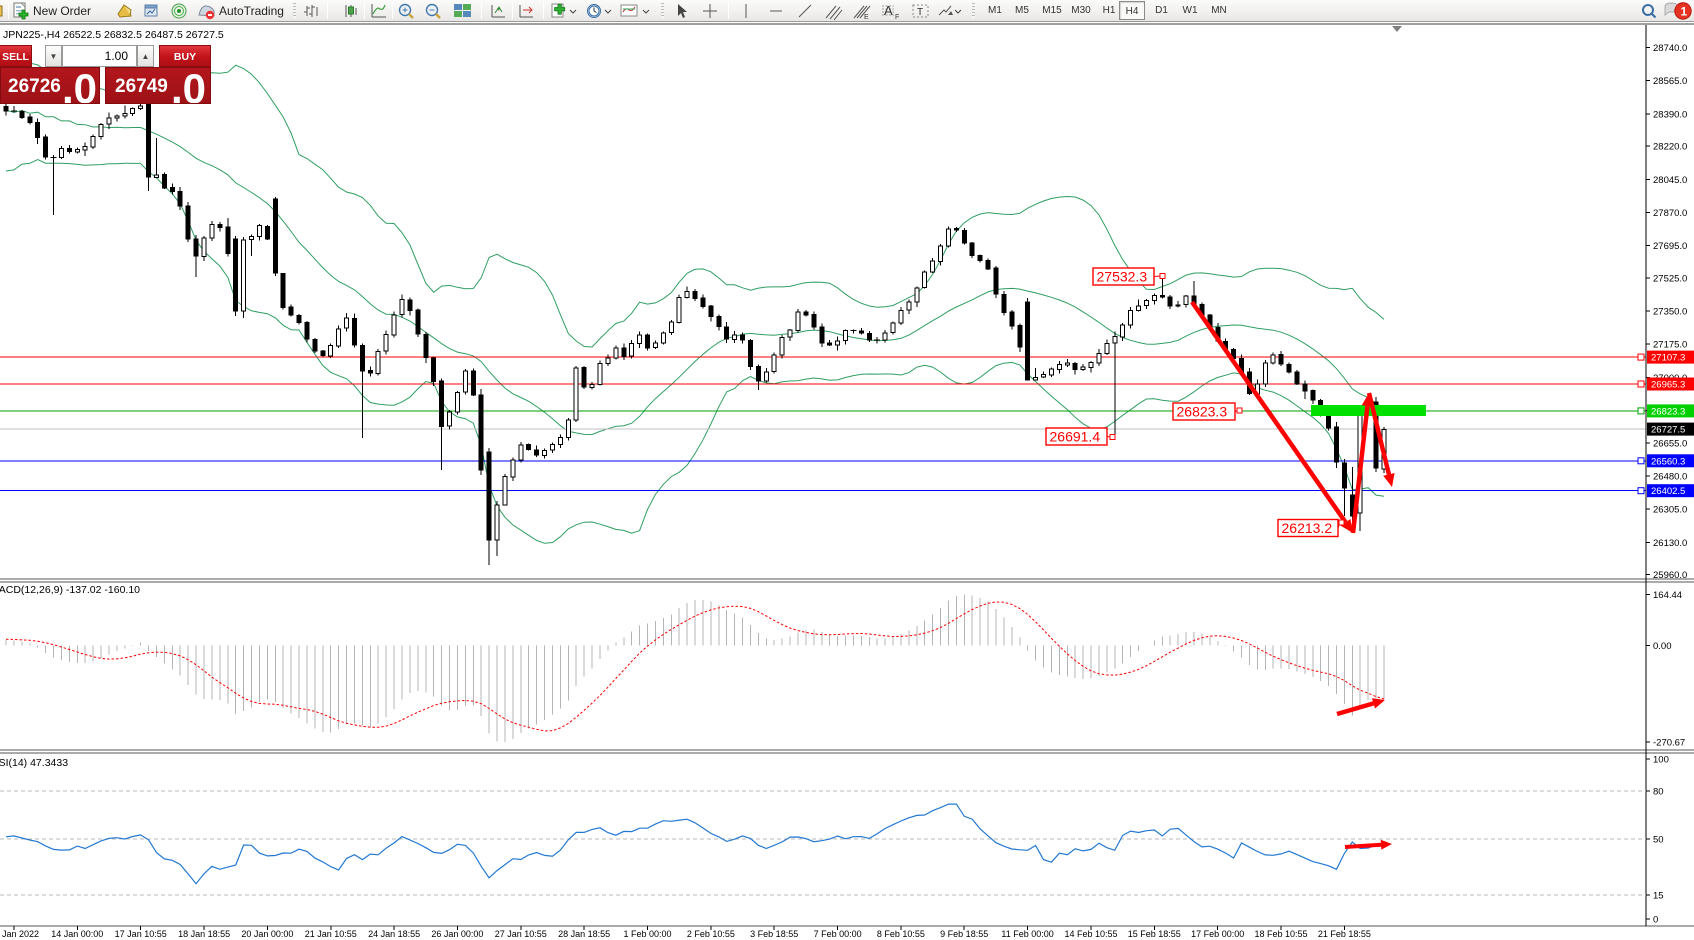  Describe the element at coordinates (1684, 11) in the screenshot. I see `svg-text: 1` at that location.